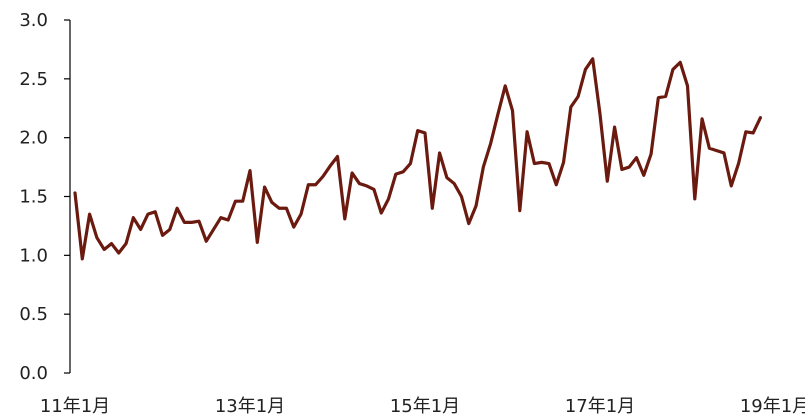  Describe the element at coordinates (33, 255) in the screenshot. I see `y-tick-label: 1.0` at that location.